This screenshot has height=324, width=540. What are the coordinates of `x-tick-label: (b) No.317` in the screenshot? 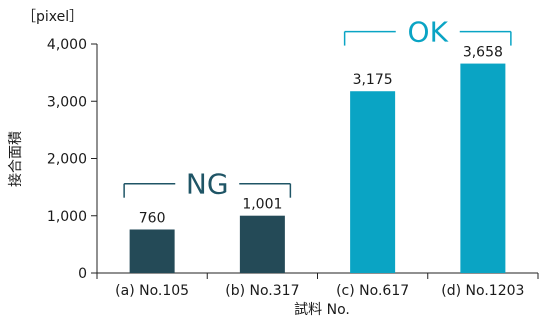 It's located at (262, 291).